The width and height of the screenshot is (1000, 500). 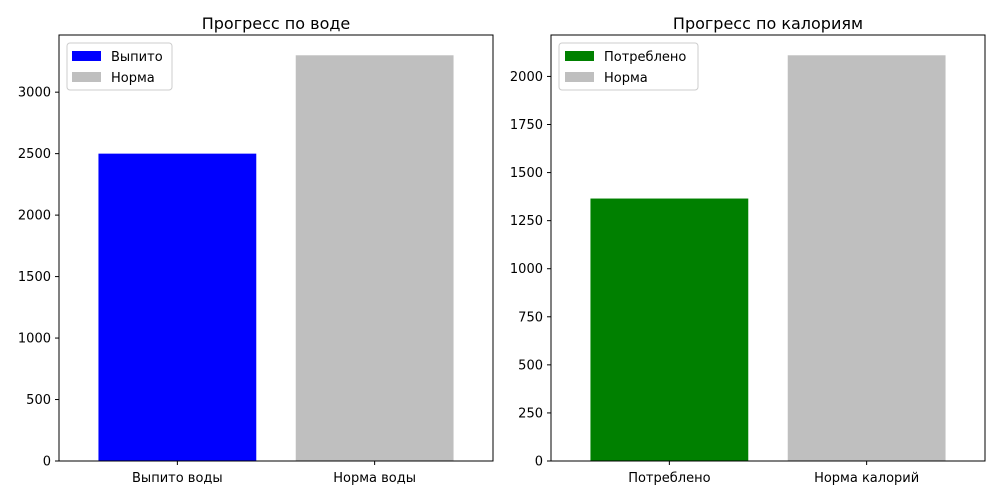 What do you see at coordinates (274, 473) in the screenshot?
I see `water-x-axis-ticks: Выпито воды Норма воды` at bounding box center [274, 473].